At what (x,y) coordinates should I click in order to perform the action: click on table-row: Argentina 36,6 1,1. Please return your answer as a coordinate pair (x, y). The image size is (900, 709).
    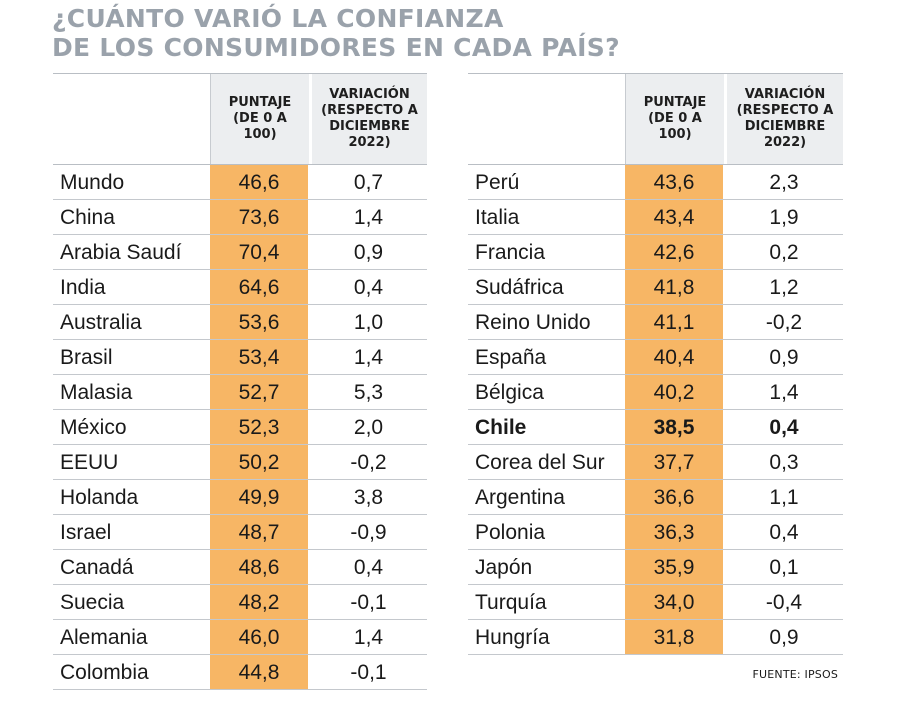
    Looking at the image, I should click on (655, 497).